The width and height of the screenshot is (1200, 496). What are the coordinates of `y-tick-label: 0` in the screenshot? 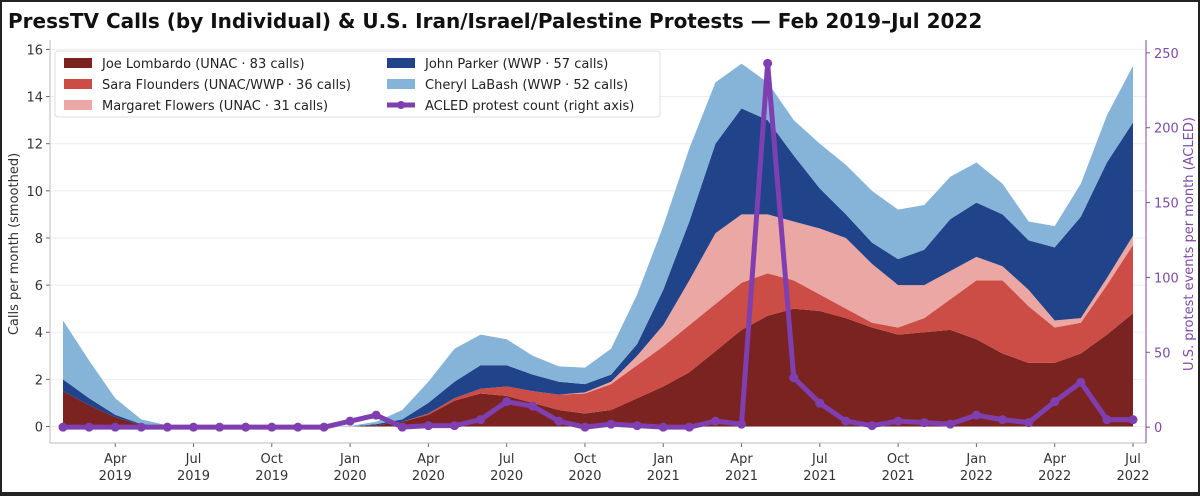 It's located at (39, 428).